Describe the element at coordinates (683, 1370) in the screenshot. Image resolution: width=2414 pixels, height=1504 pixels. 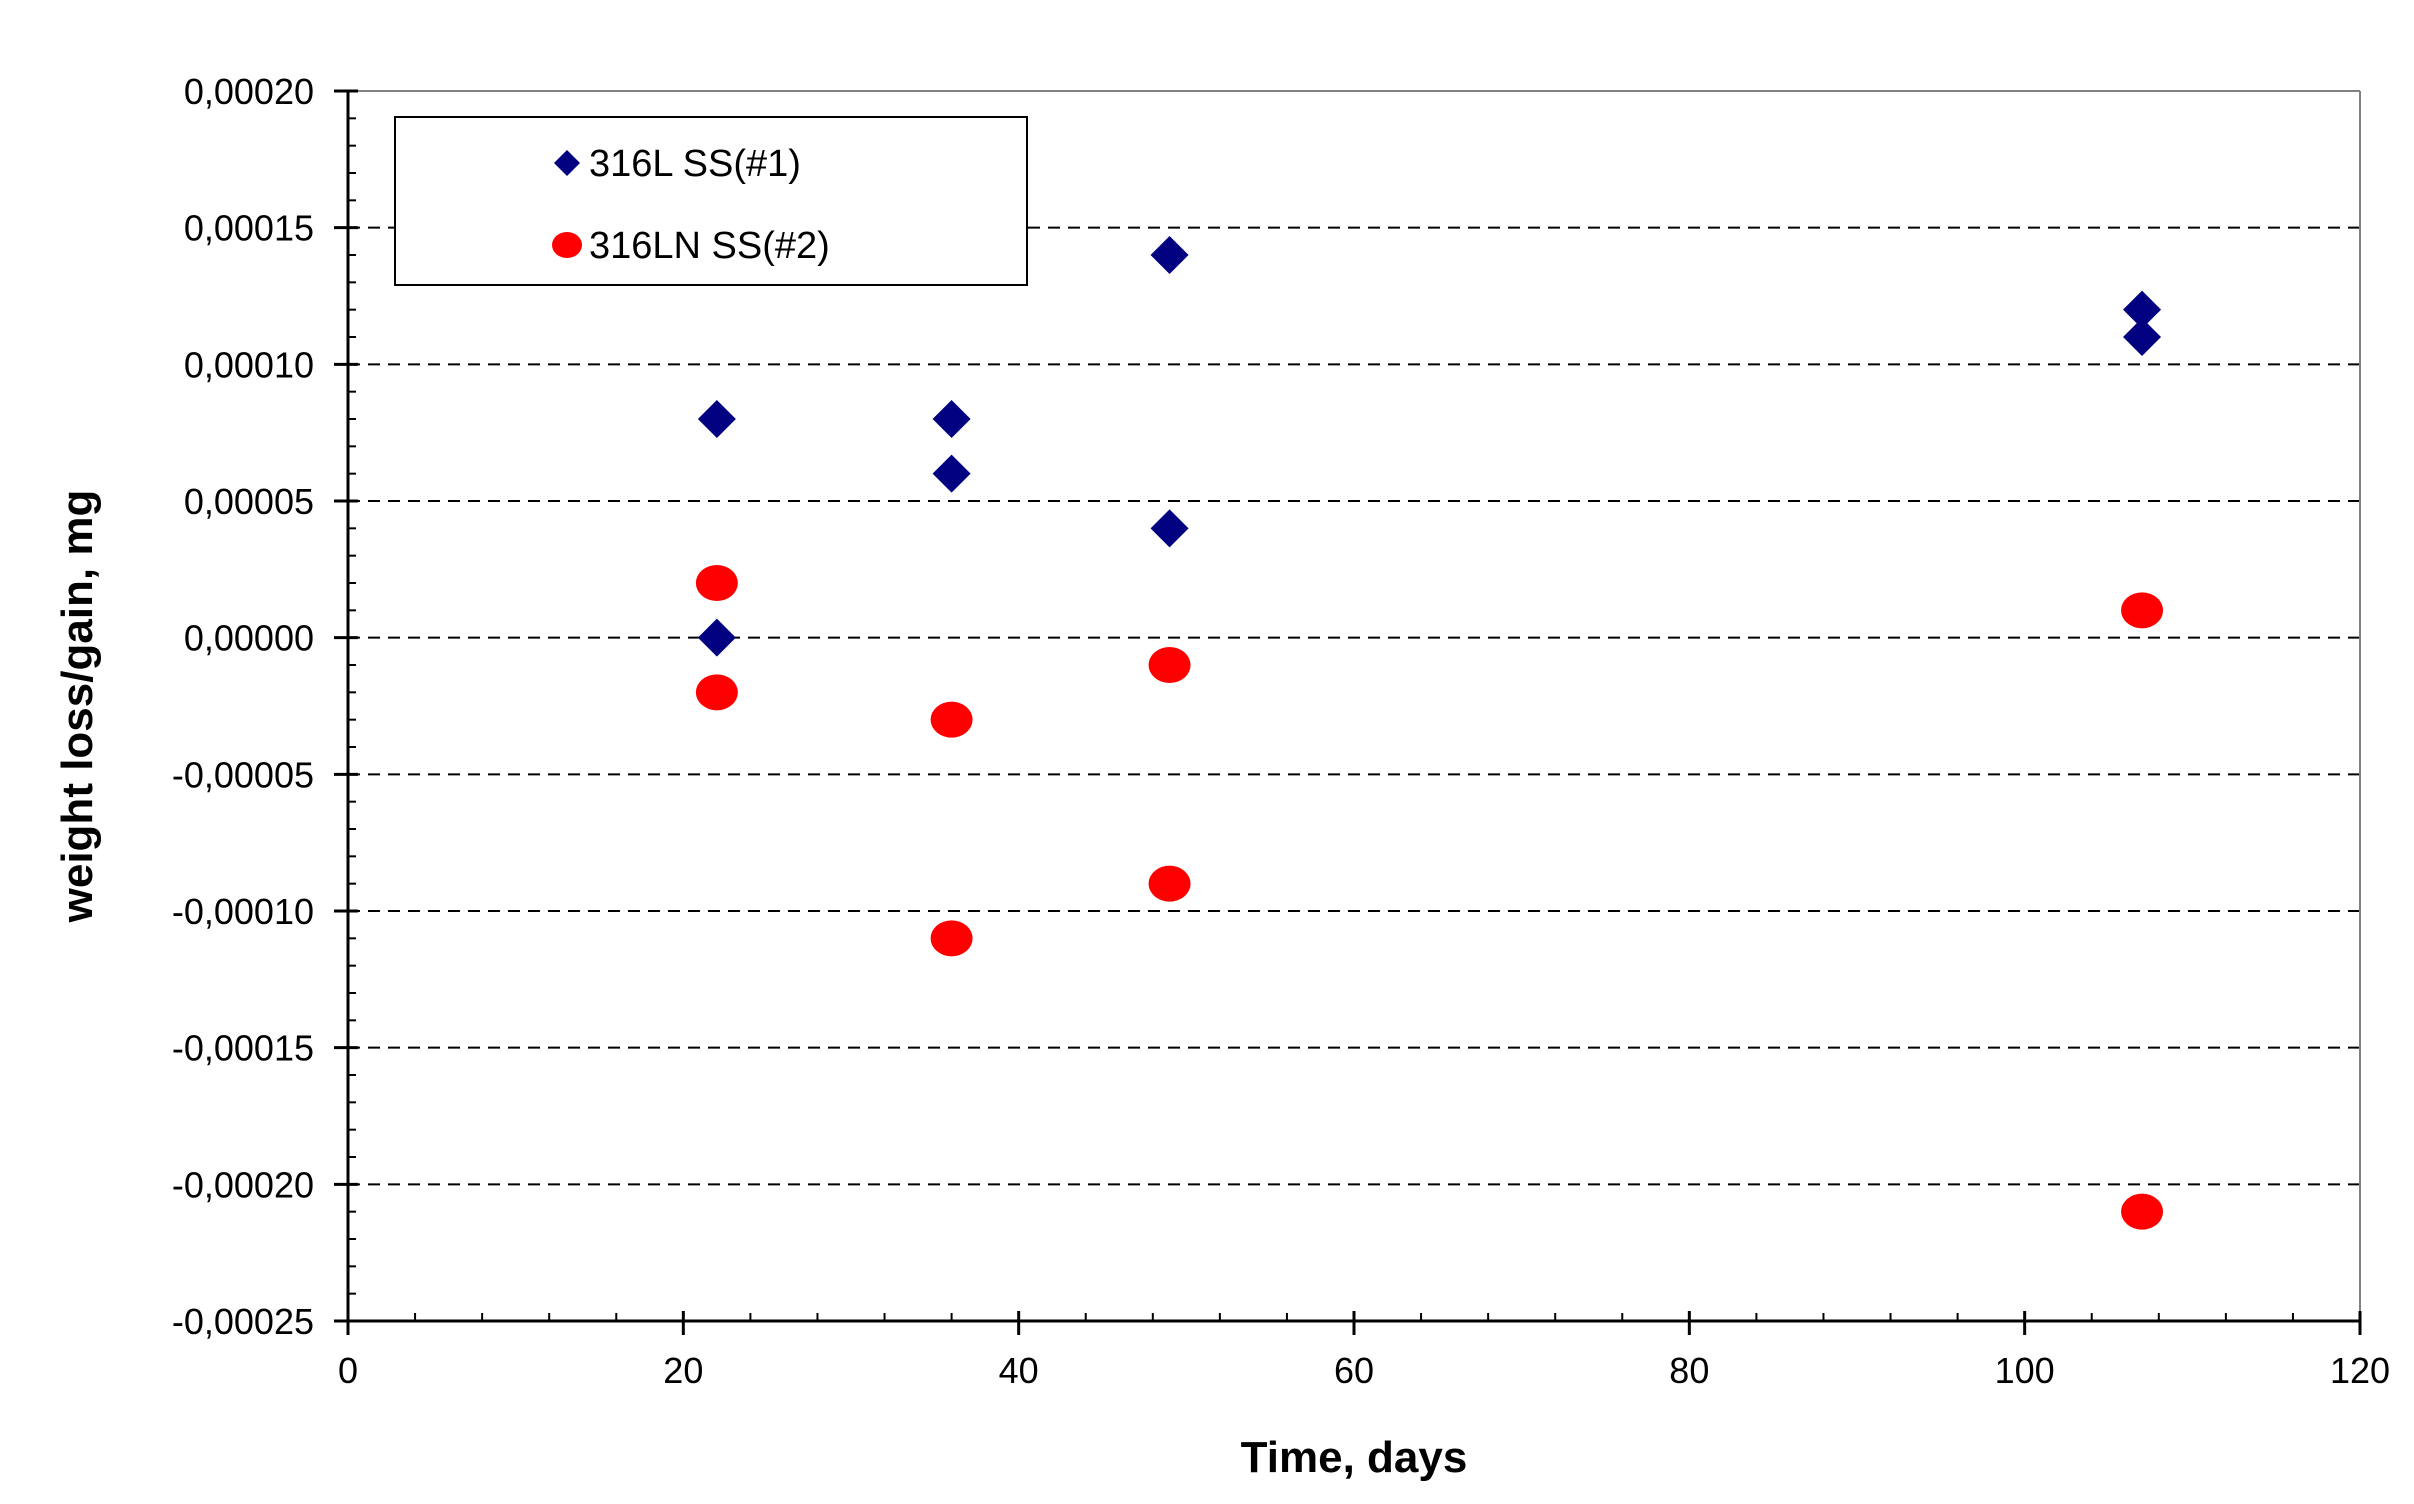
I see `x-tick-label: 20` at that location.